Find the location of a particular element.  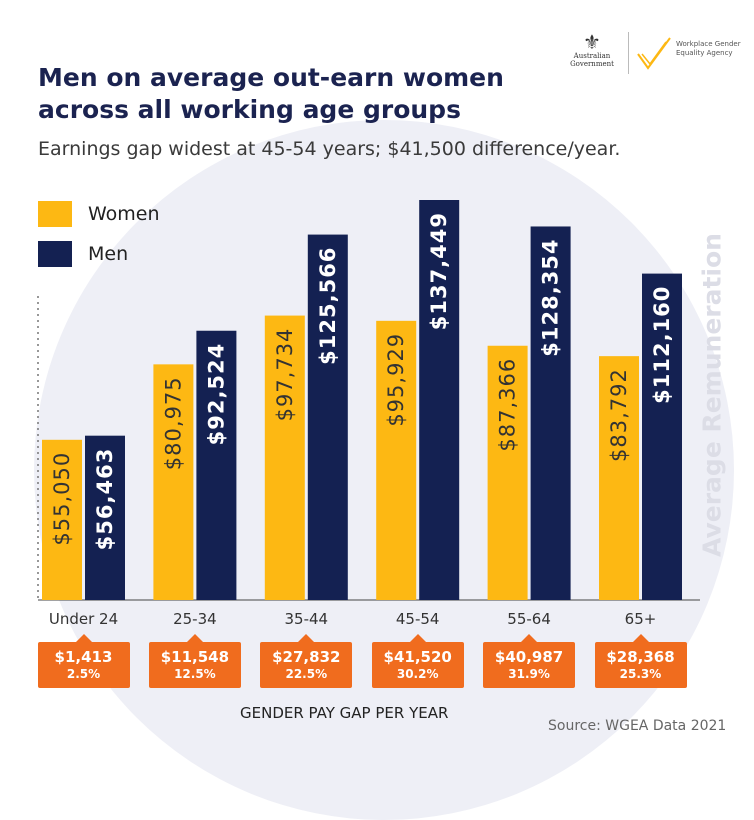

gap-percent: 2.5% is located at coordinates (83, 674).